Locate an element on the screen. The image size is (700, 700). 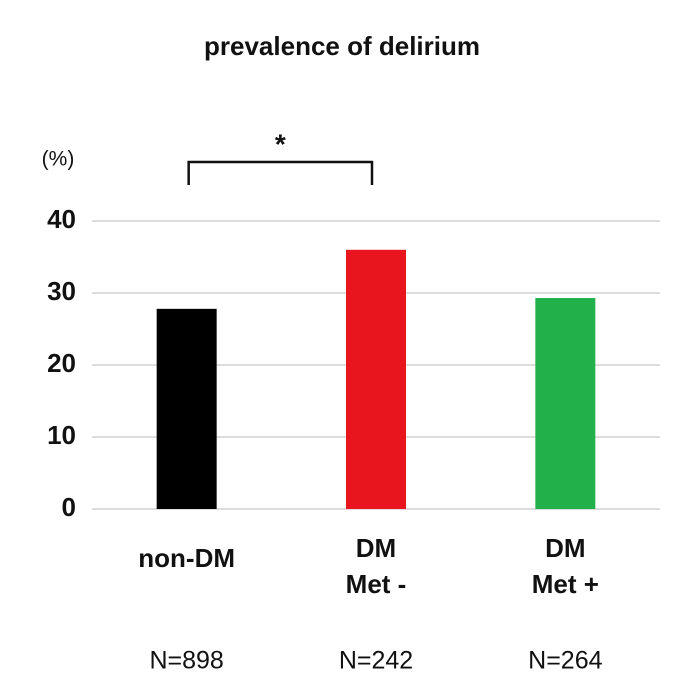
y-tick-label: 40 is located at coordinates (61, 219).